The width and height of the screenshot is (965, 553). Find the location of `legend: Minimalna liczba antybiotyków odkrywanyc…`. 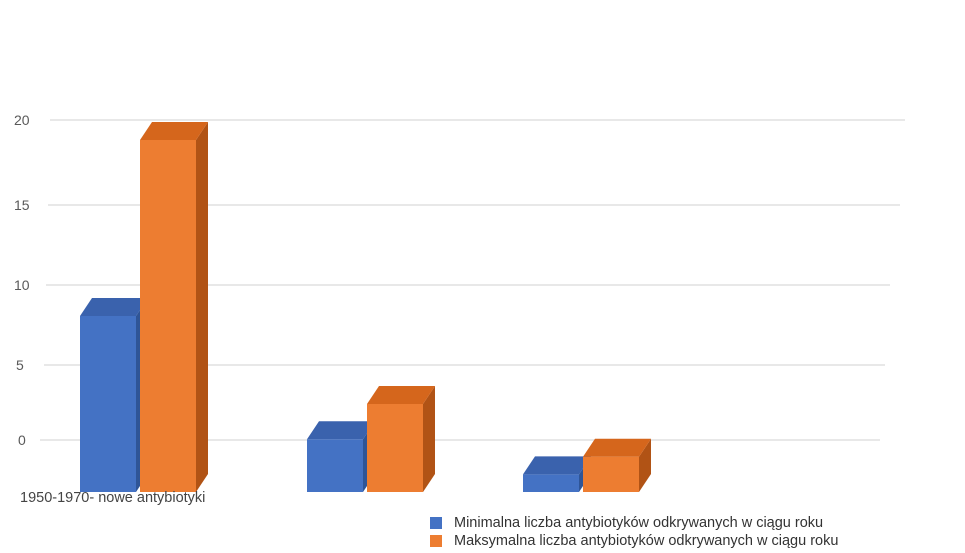

legend: Minimalna liczba antybiotyków odkrywanyc… is located at coordinates (634, 532).